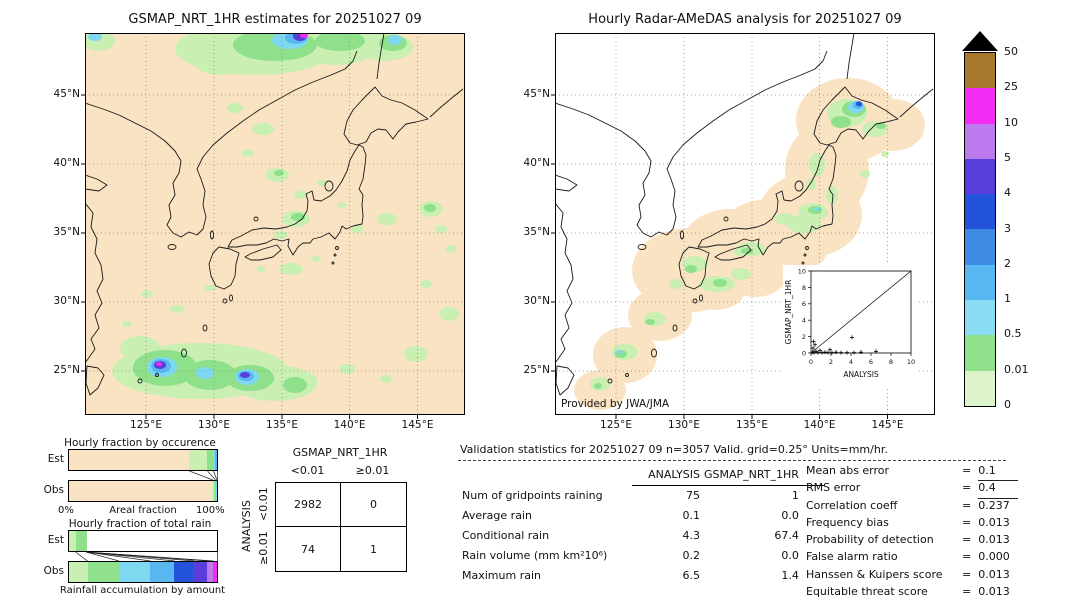  Describe the element at coordinates (1011, 87) in the screenshot. I see `colorbar-tick-label: 25` at that location.